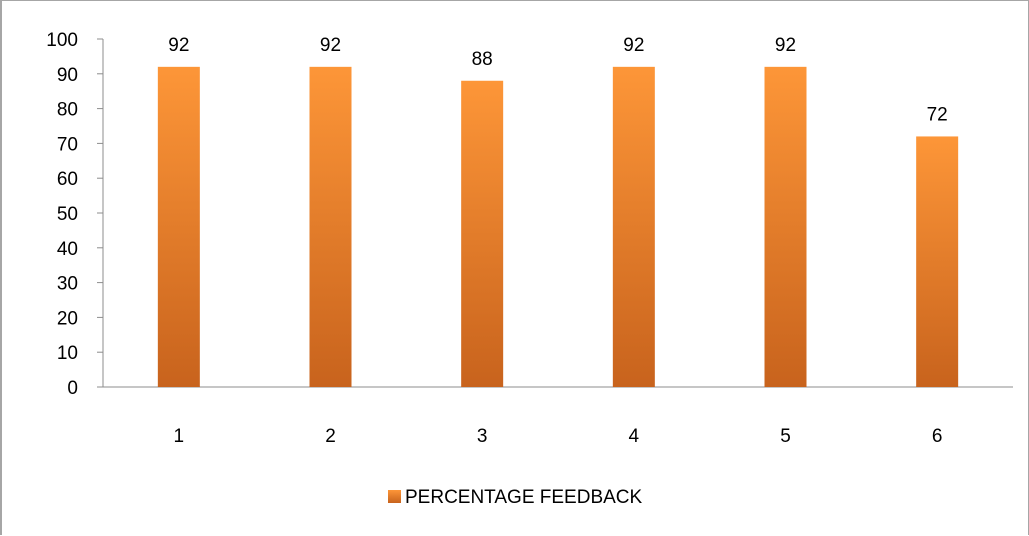 The image size is (1029, 536). Describe the element at coordinates (67, 284) in the screenshot. I see `y-tick-label: 30` at that location.